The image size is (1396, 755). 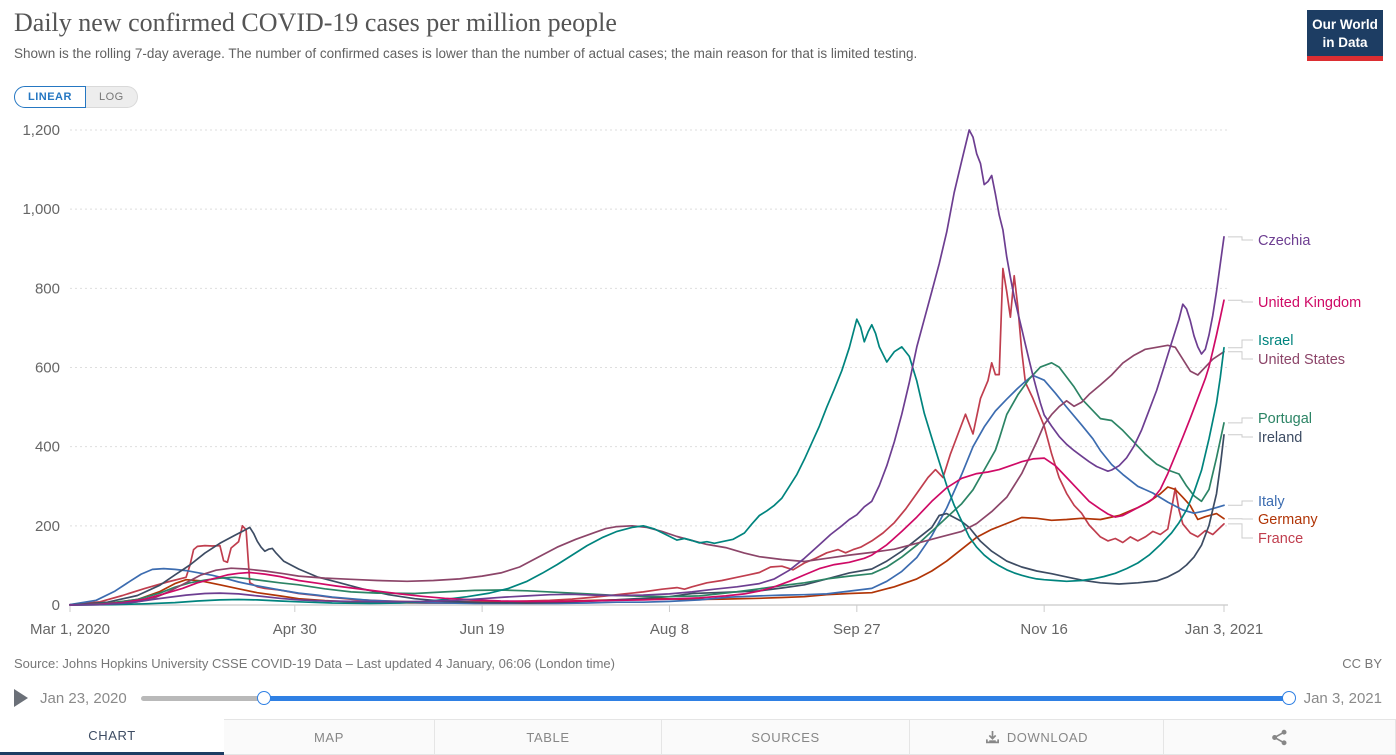 What do you see at coordinates (1285, 419) in the screenshot?
I see `series-label-portugal: Portugal` at bounding box center [1285, 419].